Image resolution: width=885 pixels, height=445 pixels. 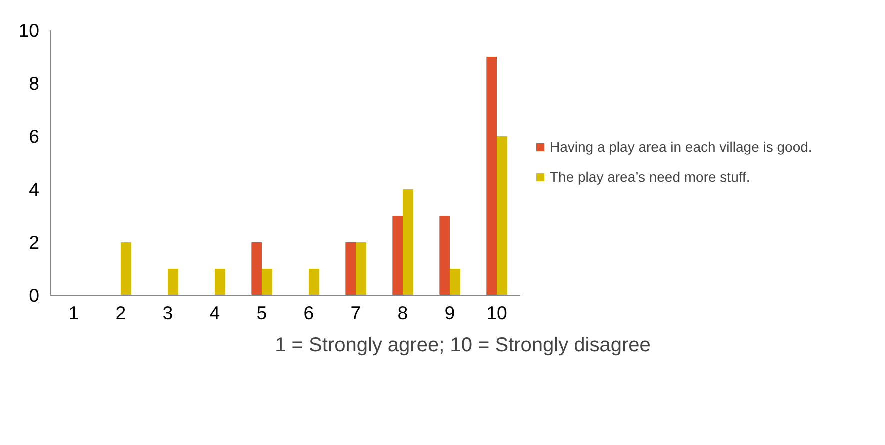 I want to click on x-tick-label: 8, so click(x=403, y=313).